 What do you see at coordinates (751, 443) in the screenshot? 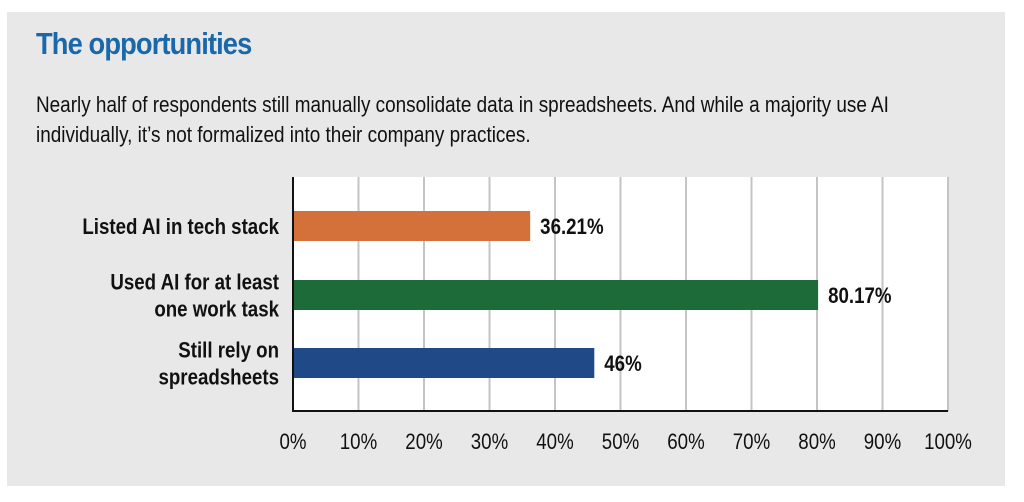
I see `x-tick-label: 70%` at bounding box center [751, 443].